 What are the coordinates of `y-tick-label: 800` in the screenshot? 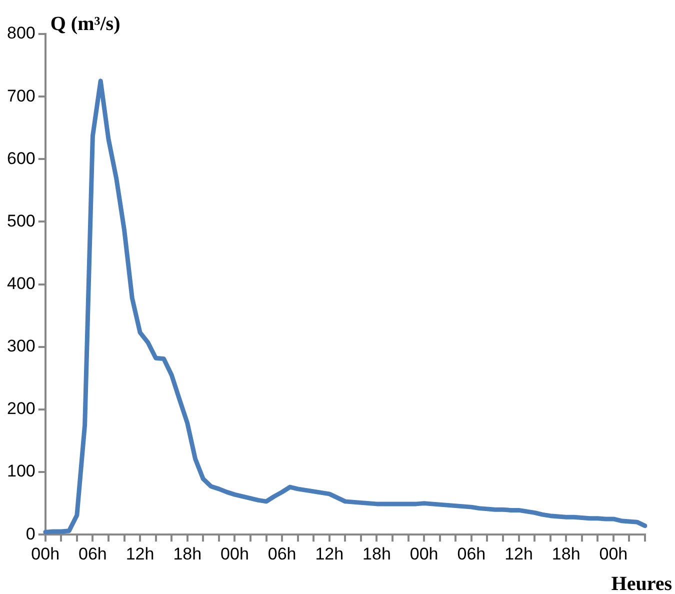 It's located at (21, 33).